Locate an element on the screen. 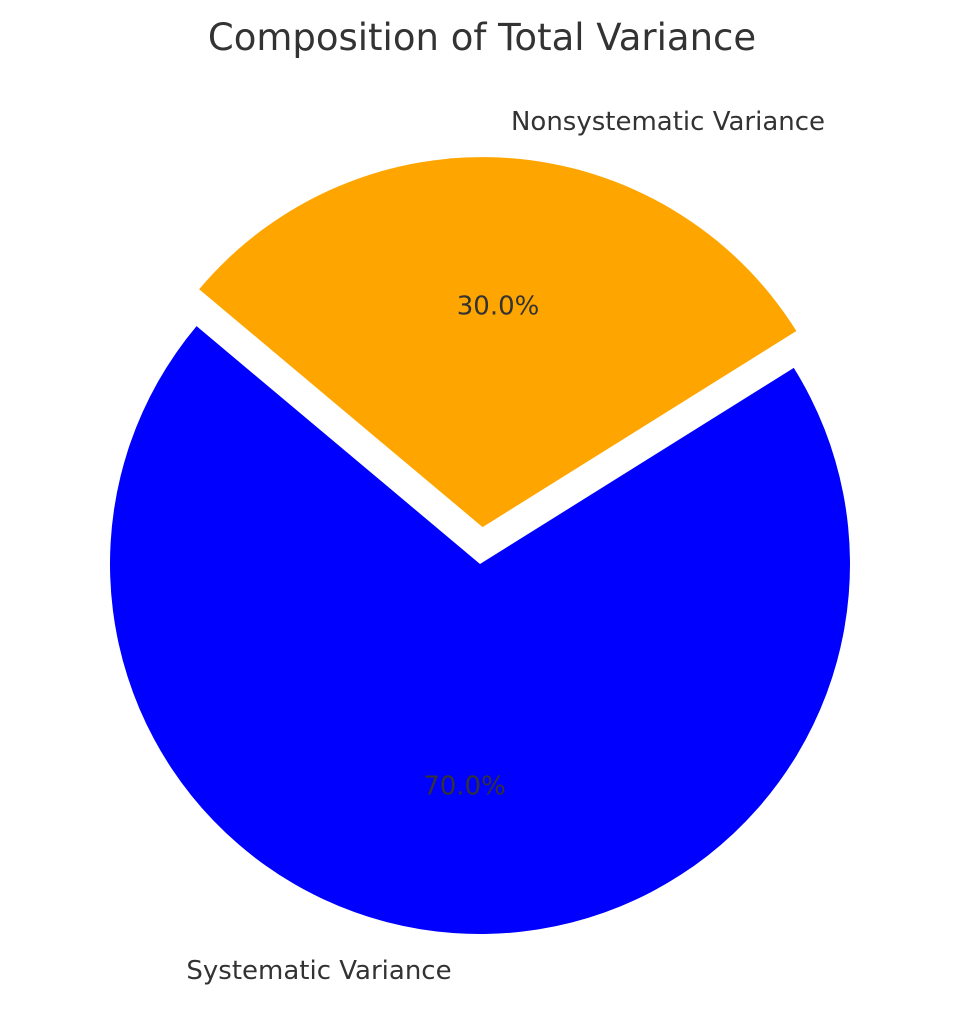 The height and width of the screenshot is (1010, 964). chart-title: Composition of Total Variance is located at coordinates (482, 37).